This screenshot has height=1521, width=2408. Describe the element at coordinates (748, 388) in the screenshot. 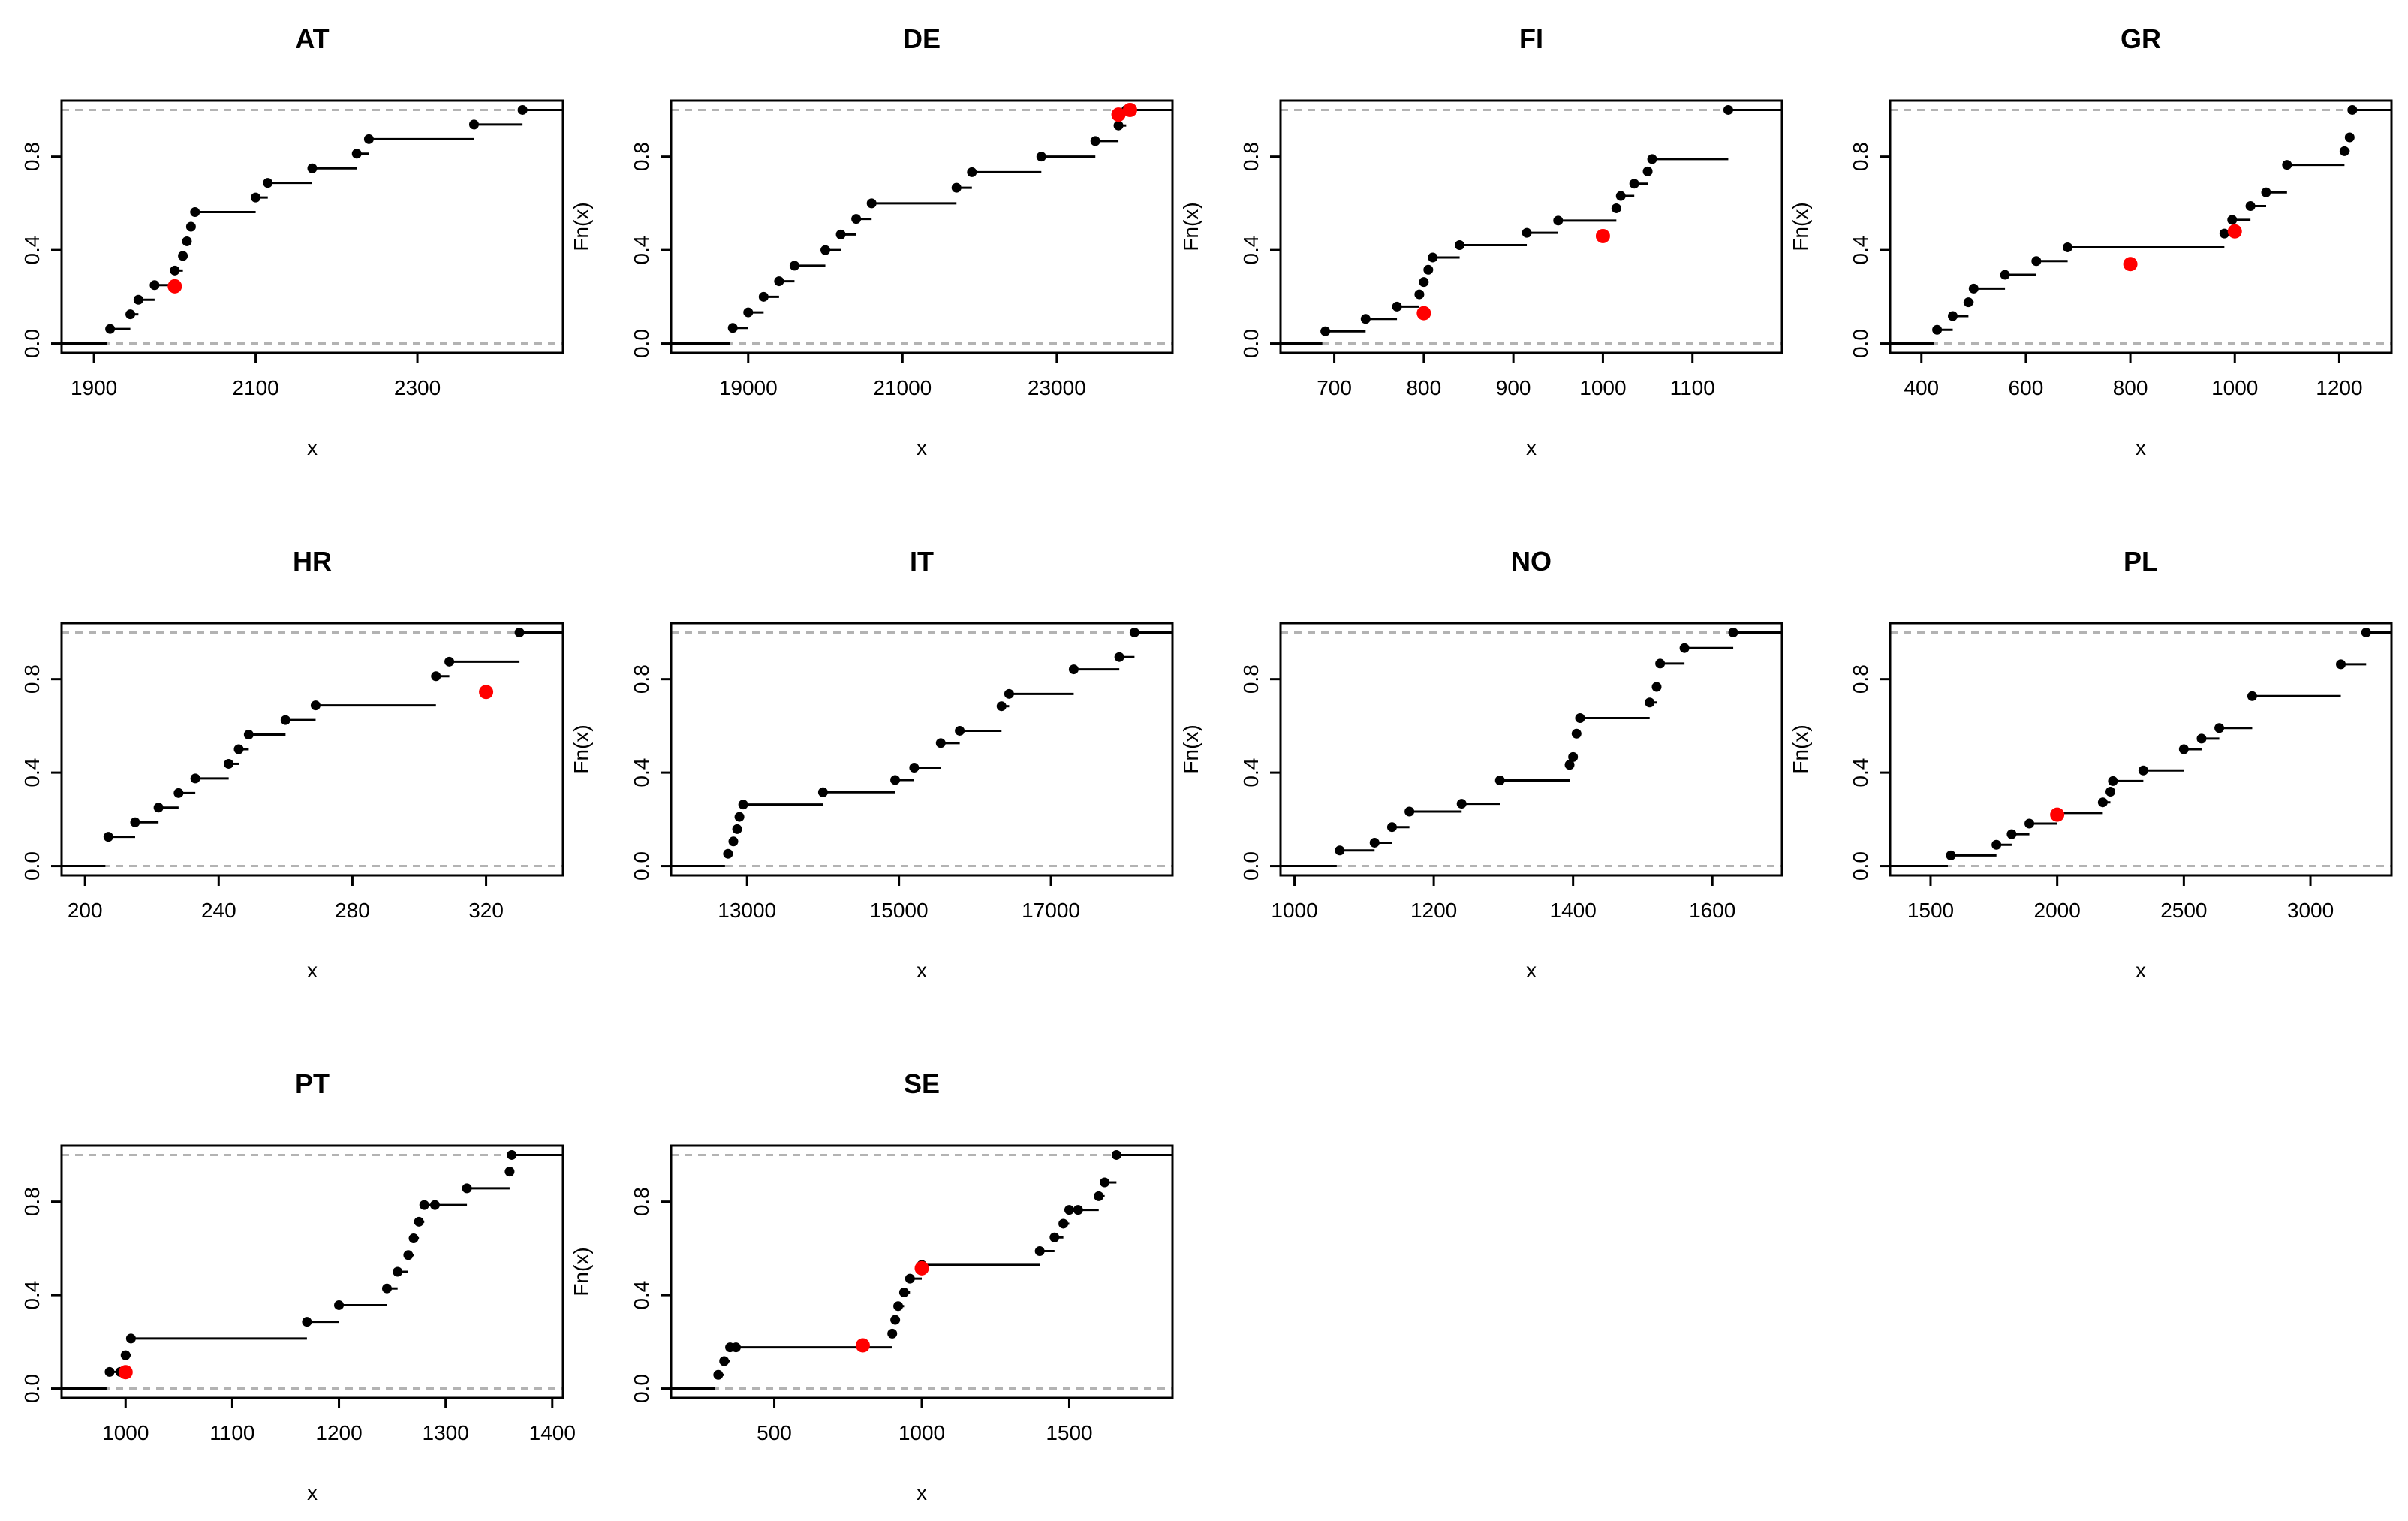

I see `x-tick-label: 19000` at that location.